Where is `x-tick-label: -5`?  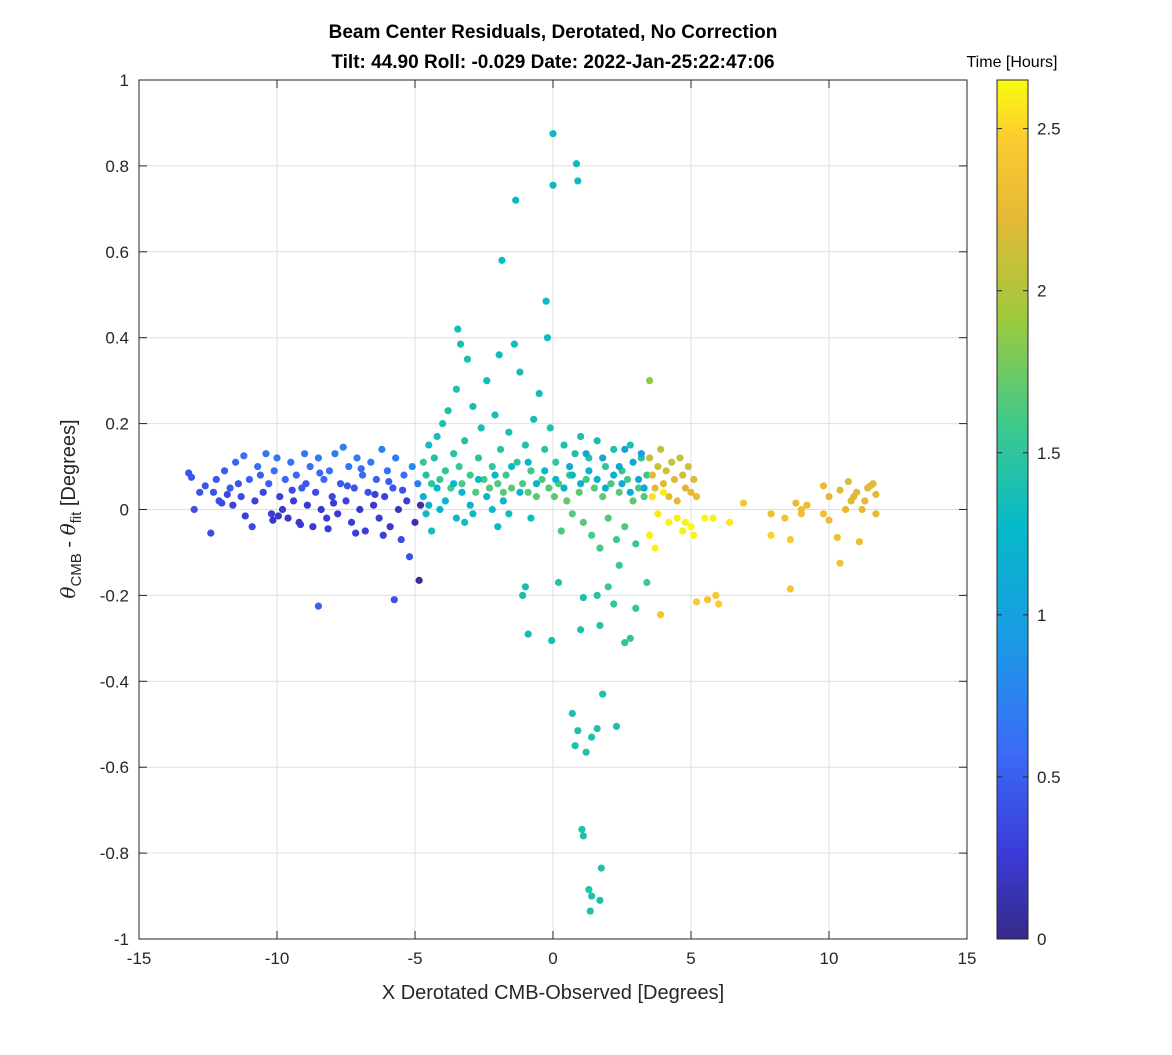 x-tick-label: -5 is located at coordinates (414, 958).